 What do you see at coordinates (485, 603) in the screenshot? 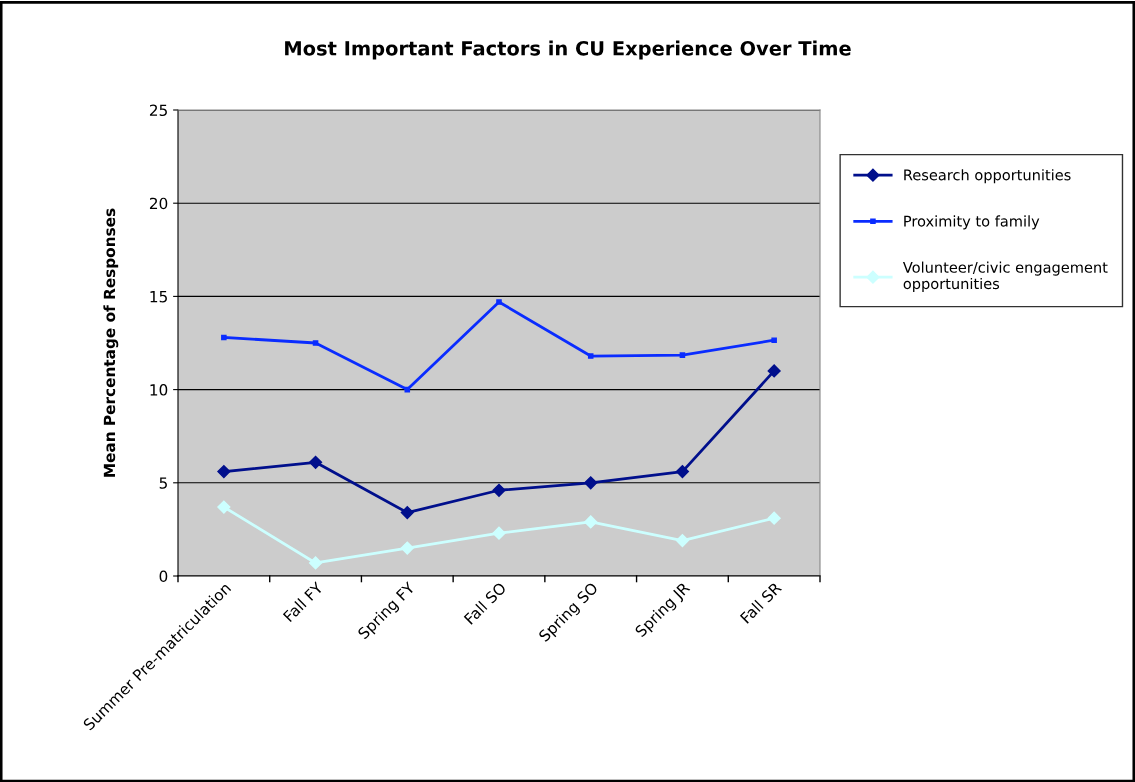
I see `x-tick-label: Fall SO` at bounding box center [485, 603].